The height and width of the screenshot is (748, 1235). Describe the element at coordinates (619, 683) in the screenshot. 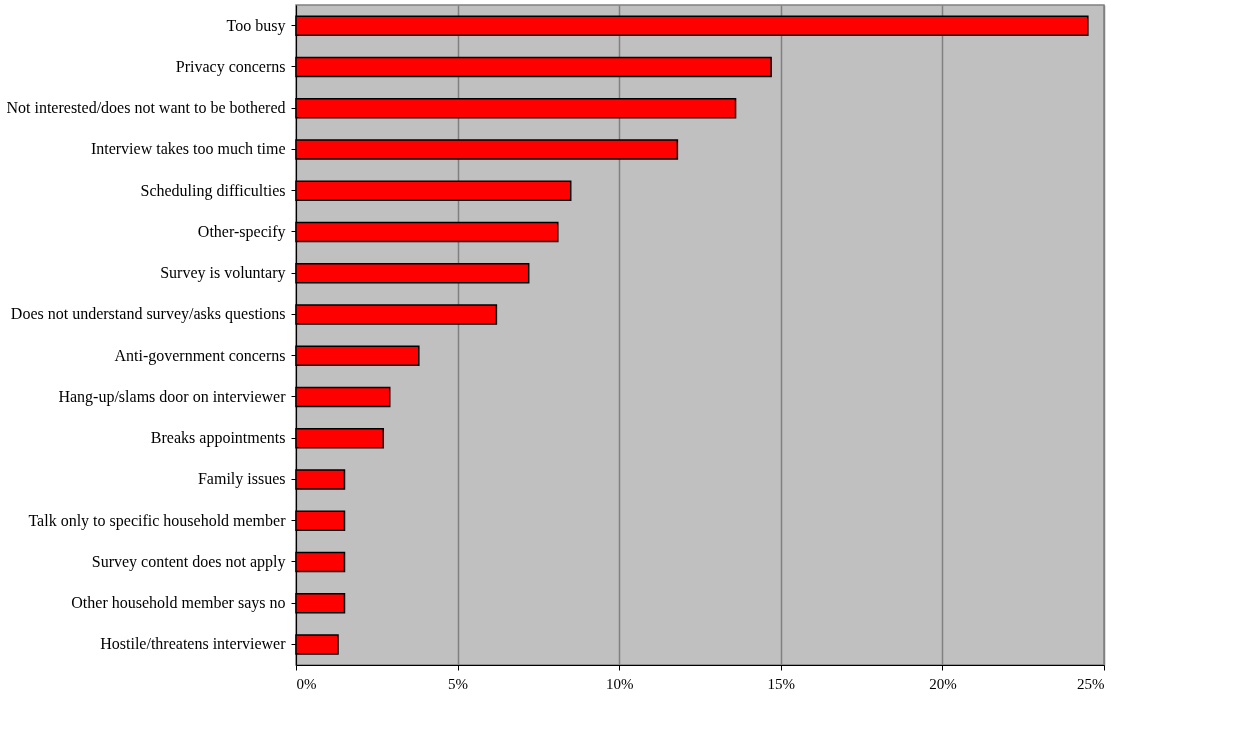

I see `x-tick-label: 10%` at that location.